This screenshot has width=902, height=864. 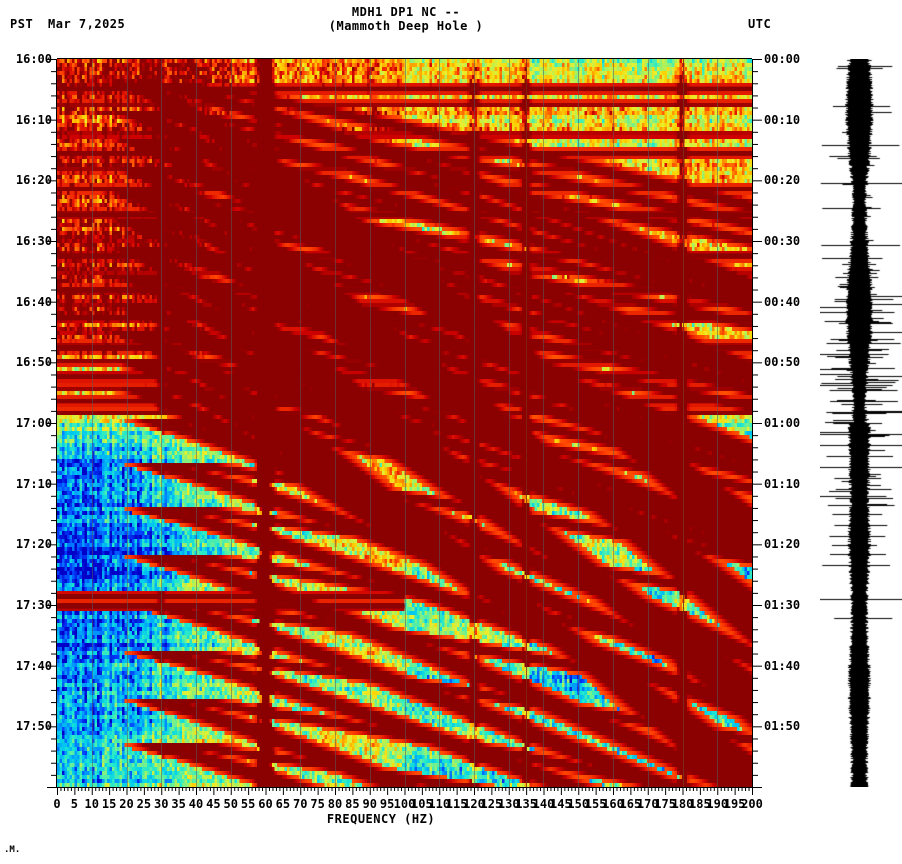 I want to click on x-axis-tick-label: 115, so click(x=456, y=804).